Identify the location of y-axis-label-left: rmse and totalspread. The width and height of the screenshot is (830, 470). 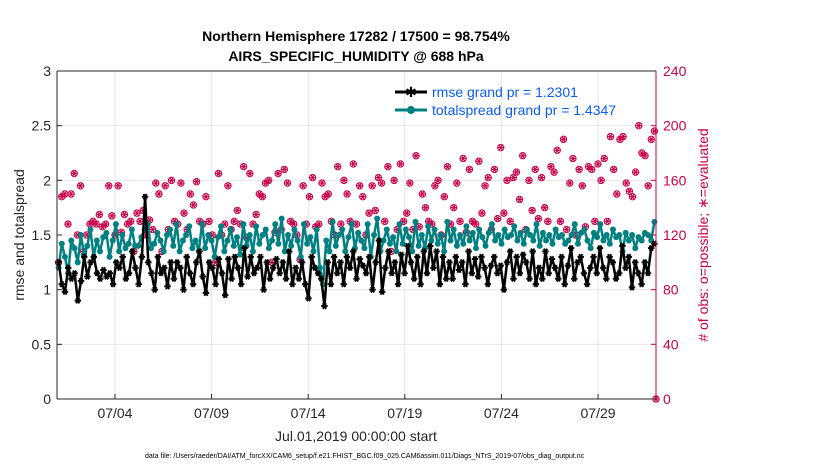
(19, 235).